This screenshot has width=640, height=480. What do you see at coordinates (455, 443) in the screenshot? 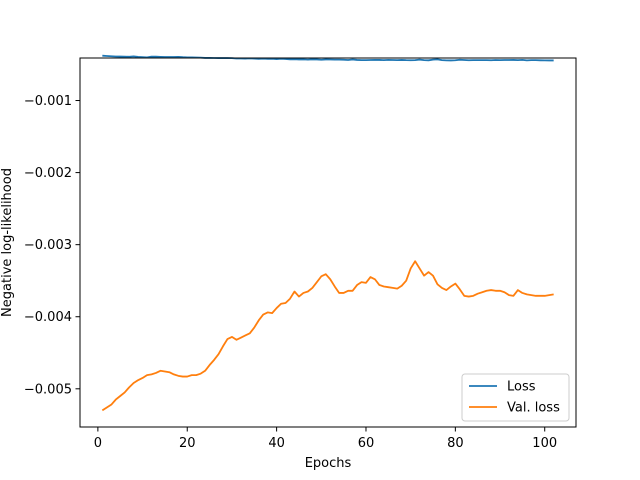
I see `x-tick-label: 80` at bounding box center [455, 443].